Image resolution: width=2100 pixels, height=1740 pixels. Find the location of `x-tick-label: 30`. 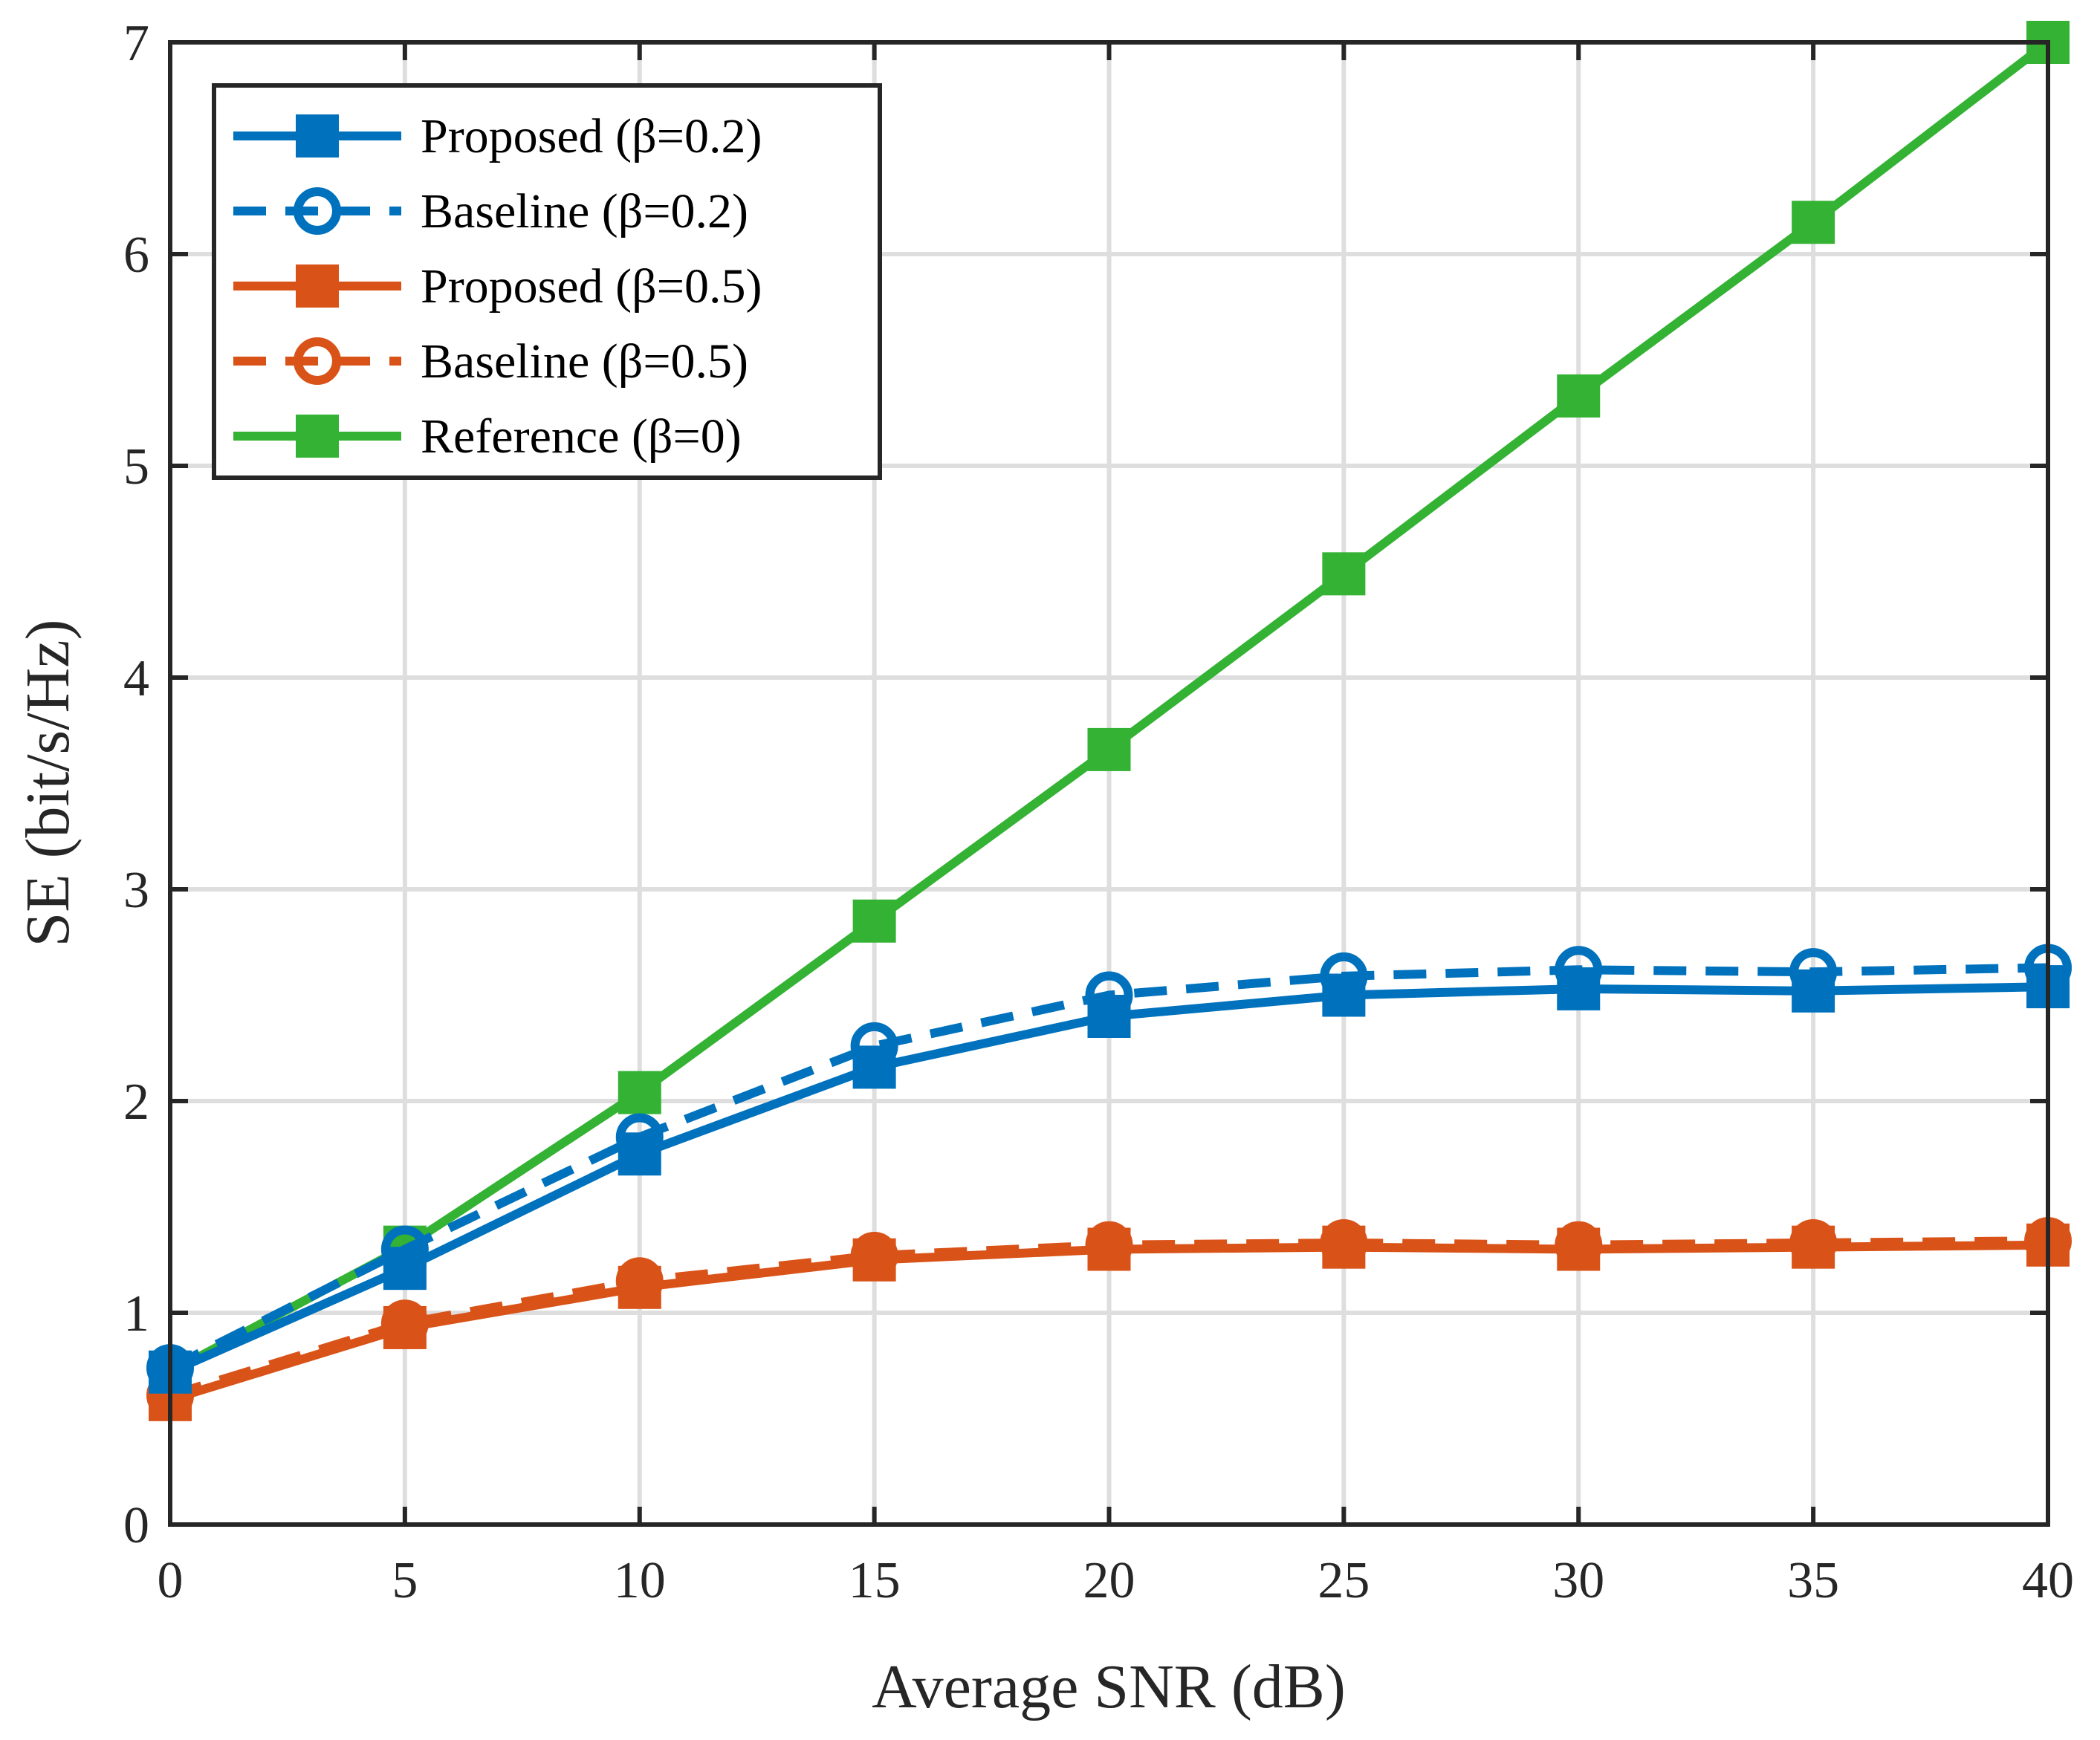

x-tick-label: 30 is located at coordinates (1578, 1580).